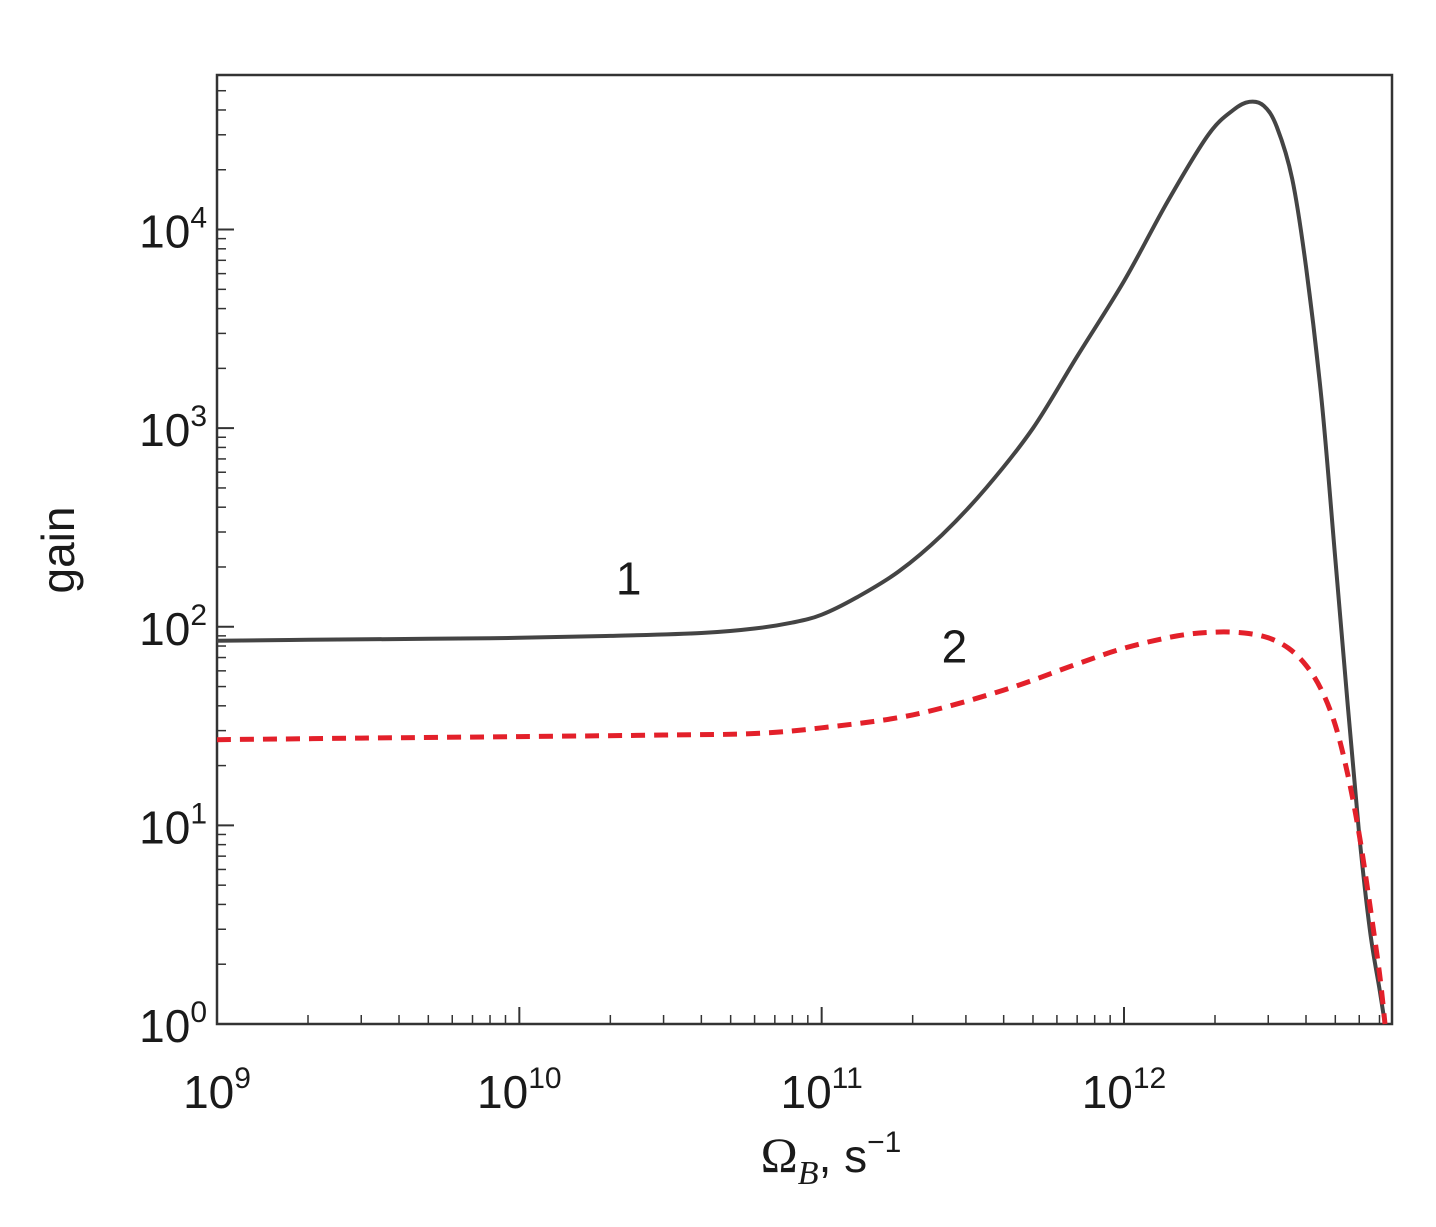 The image size is (1436, 1227). I want to click on x-tick-label: 1012, so click(1124, 1090).